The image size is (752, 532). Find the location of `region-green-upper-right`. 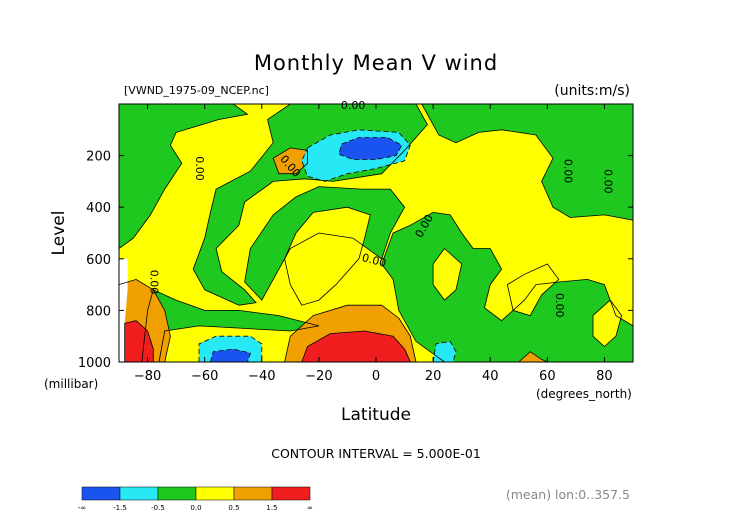

region-green-upper-right is located at coordinates (527, 162).